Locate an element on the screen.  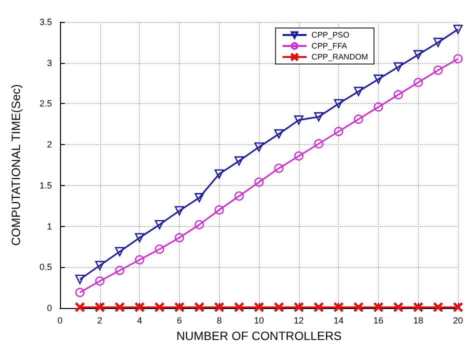
x-tick-label: 6 is located at coordinates (179, 321).